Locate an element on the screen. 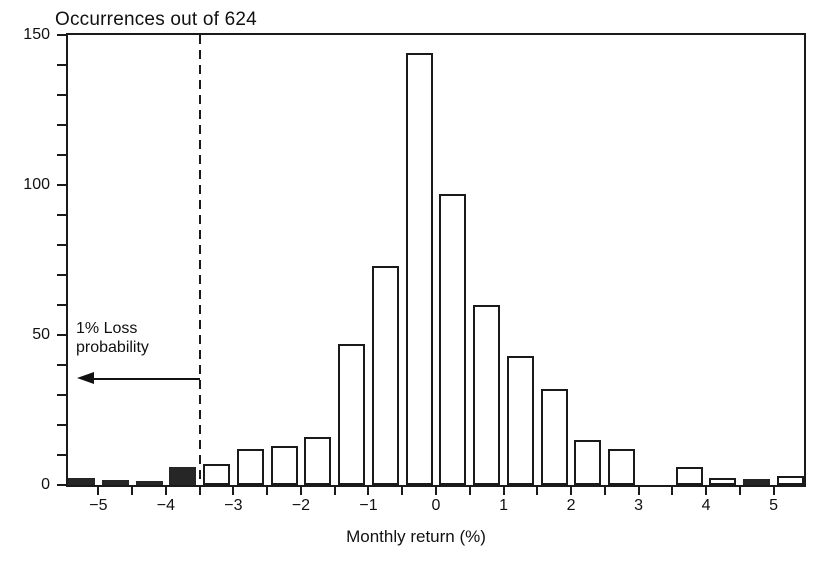 This screenshot has width=832, height=563. x-tick-label: 0 is located at coordinates (436, 505).